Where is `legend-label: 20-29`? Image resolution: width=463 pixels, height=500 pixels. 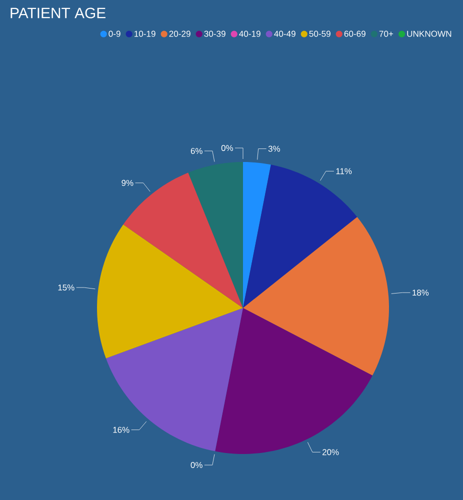
legend-label: 20-29 is located at coordinates (179, 33).